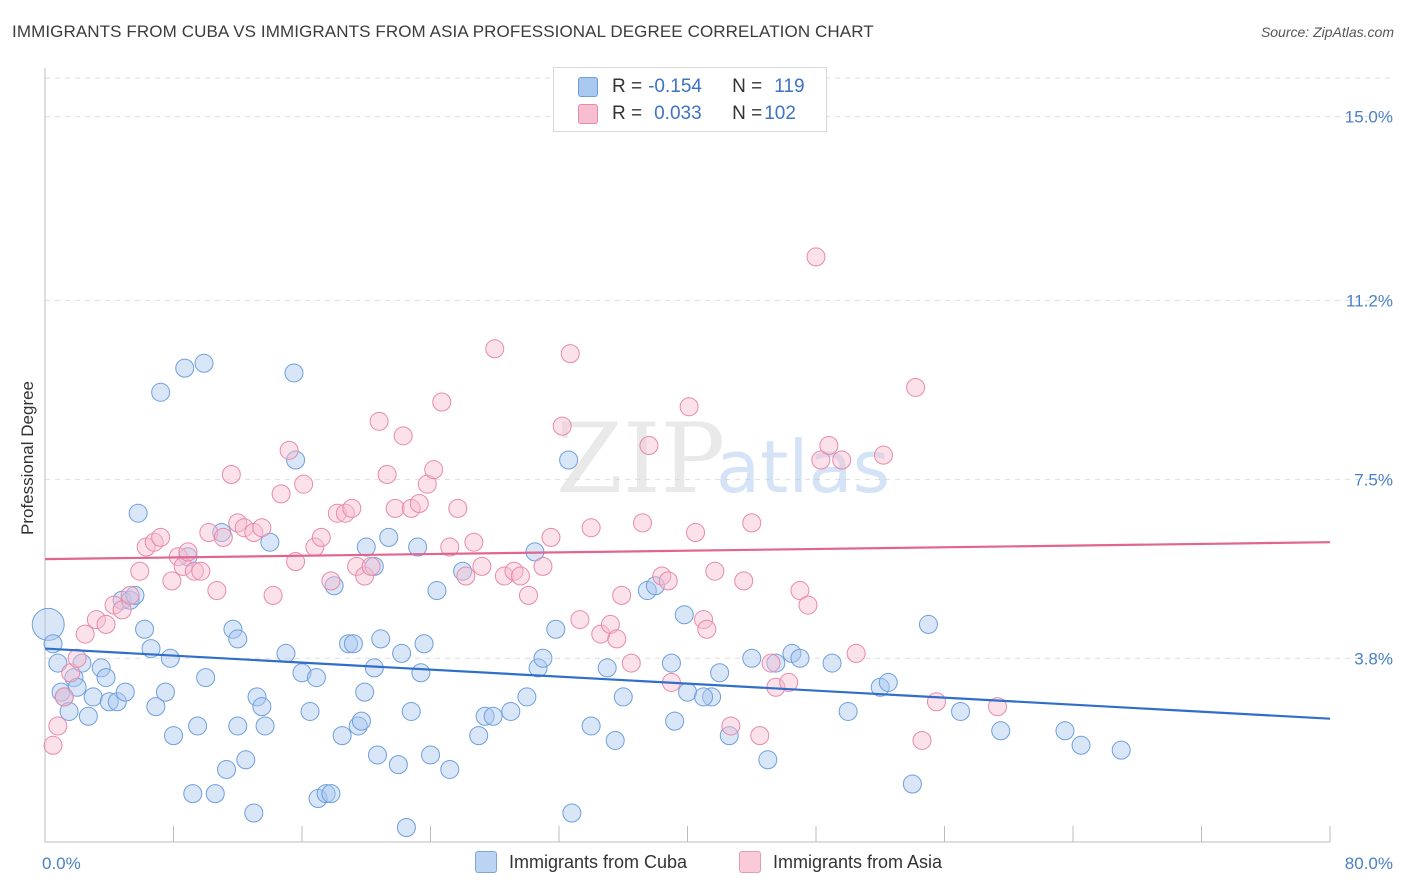 The height and width of the screenshot is (892, 1406). Describe the element at coordinates (1373, 658) in the screenshot. I see `y-tick-label-0: 3.8%` at that location.